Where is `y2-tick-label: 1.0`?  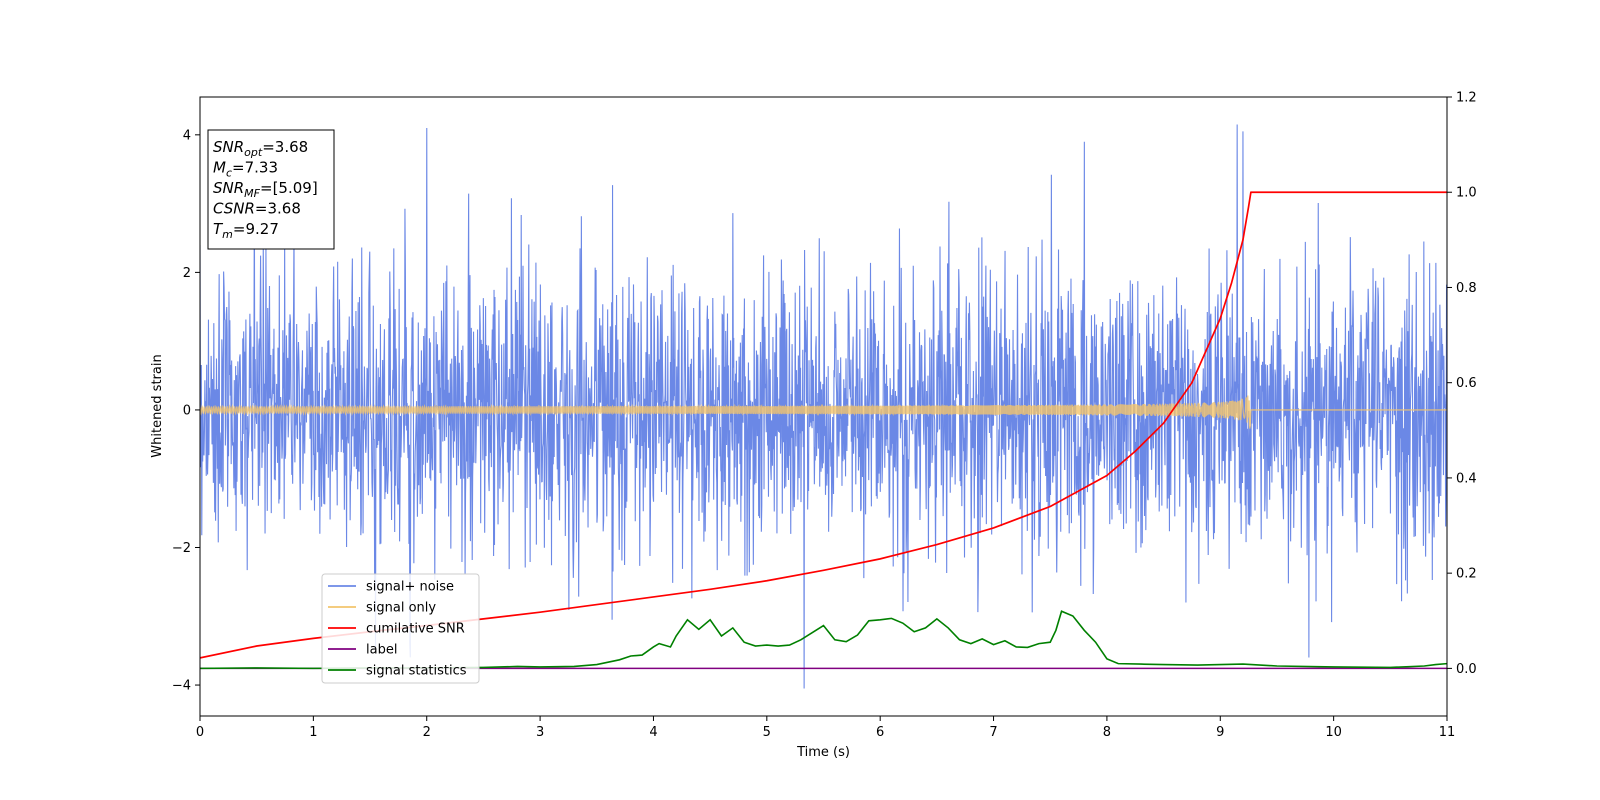
y2-tick-label: 1.0 is located at coordinates (1466, 193).